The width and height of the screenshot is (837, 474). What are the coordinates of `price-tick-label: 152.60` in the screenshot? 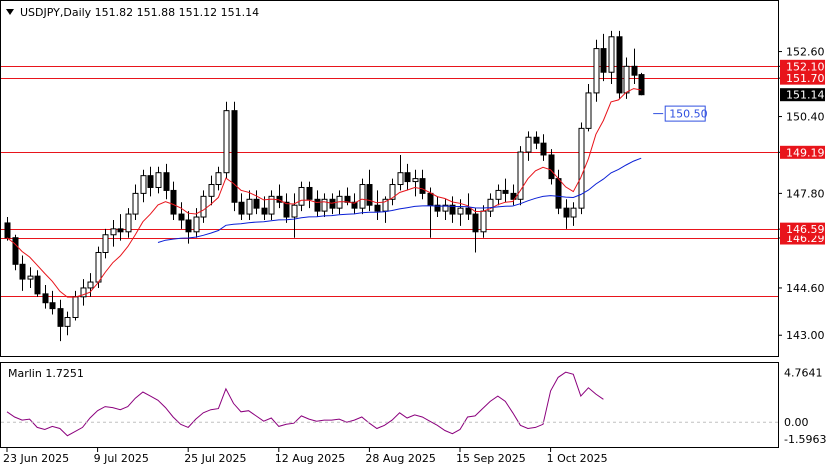 It's located at (805, 52).